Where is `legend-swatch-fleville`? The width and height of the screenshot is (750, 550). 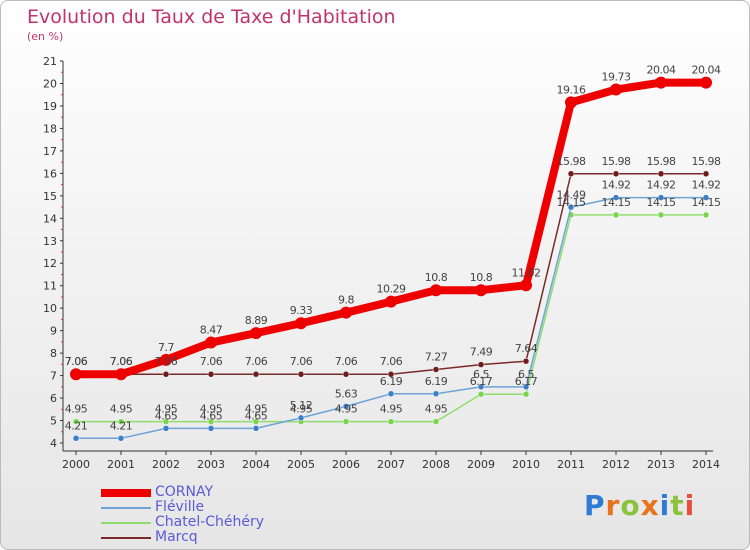
legend-swatch-fleville is located at coordinates (126, 507).